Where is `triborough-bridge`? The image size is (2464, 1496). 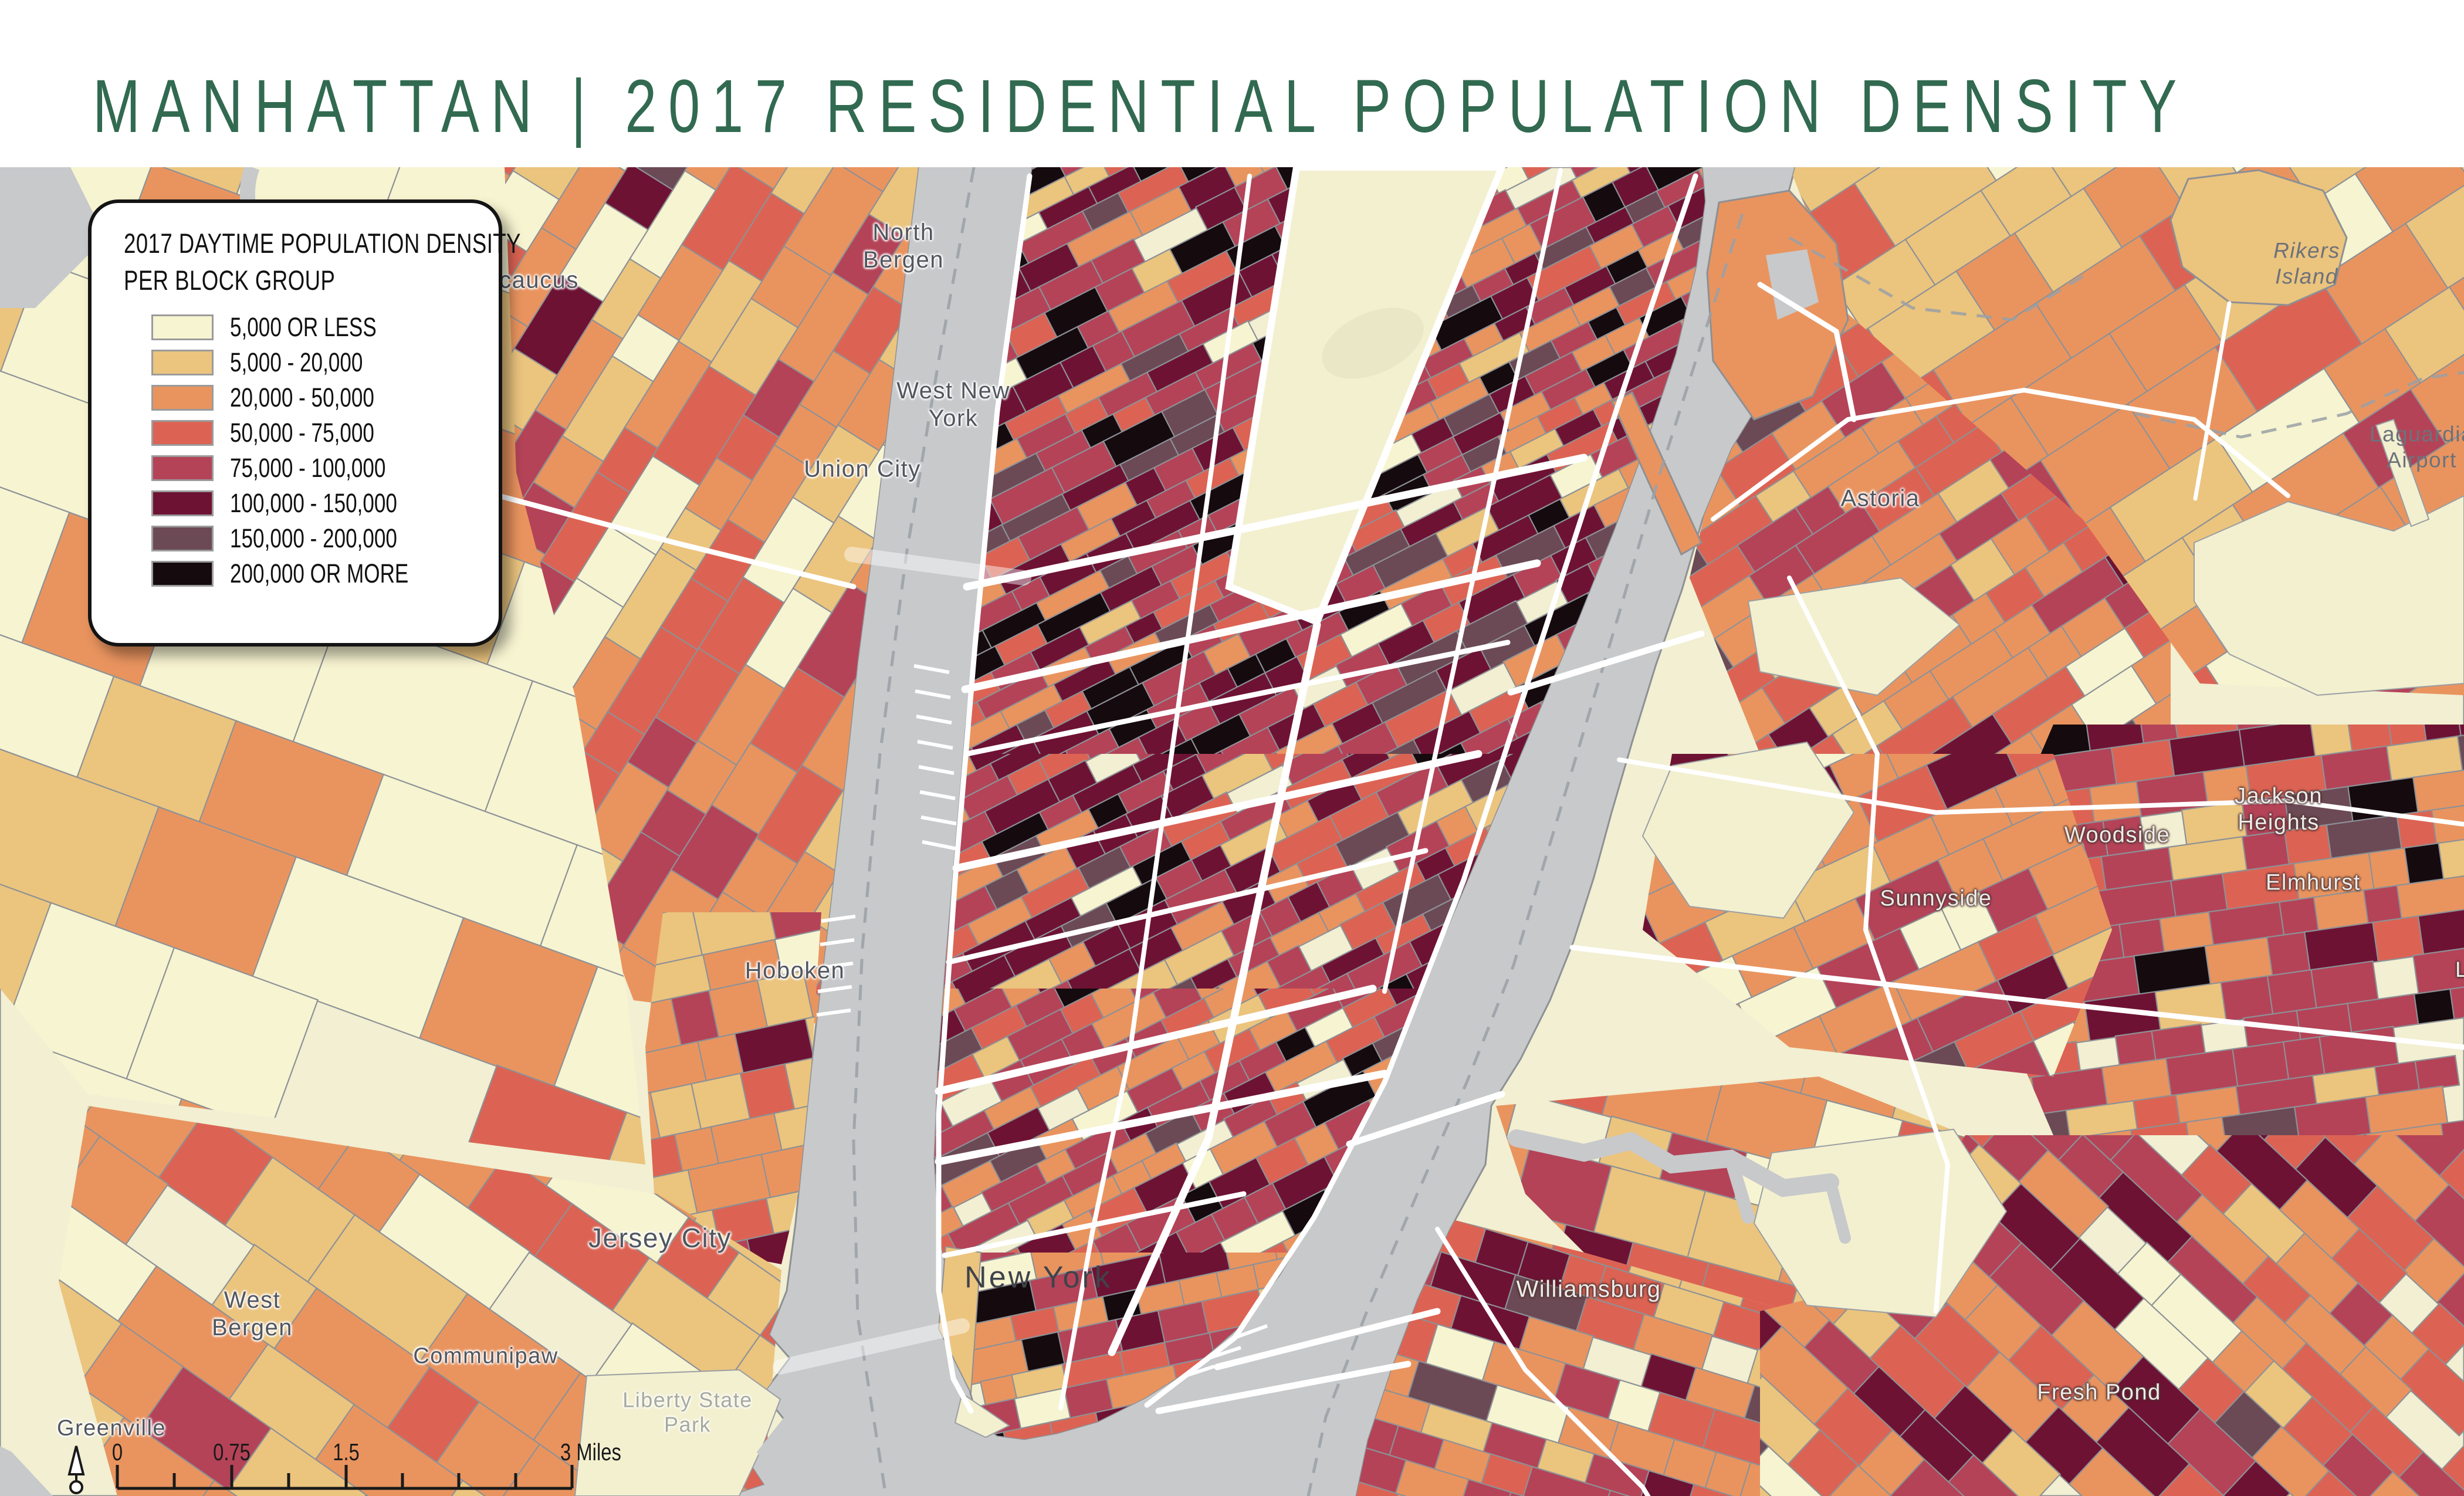 triborough-bridge is located at coordinates (1807, 352).